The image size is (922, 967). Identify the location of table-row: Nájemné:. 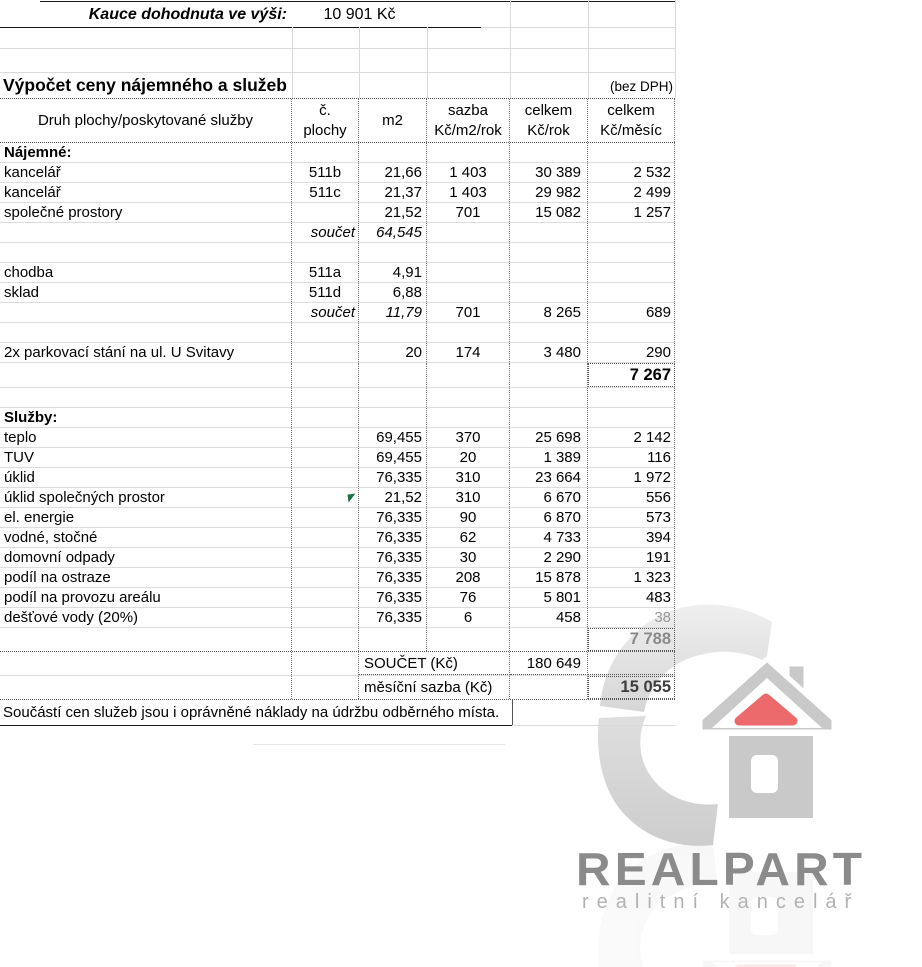
(337, 153).